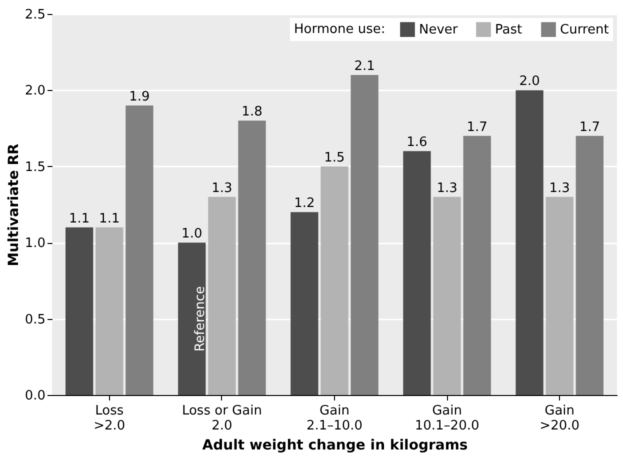  I want to click on legend-label: Past, so click(508, 30).